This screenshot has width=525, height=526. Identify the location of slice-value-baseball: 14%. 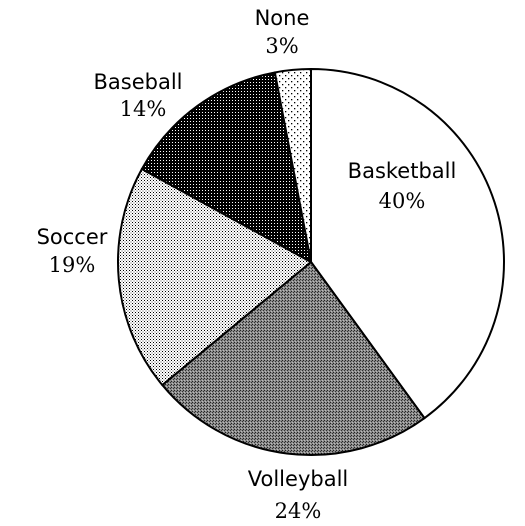
(143, 109).